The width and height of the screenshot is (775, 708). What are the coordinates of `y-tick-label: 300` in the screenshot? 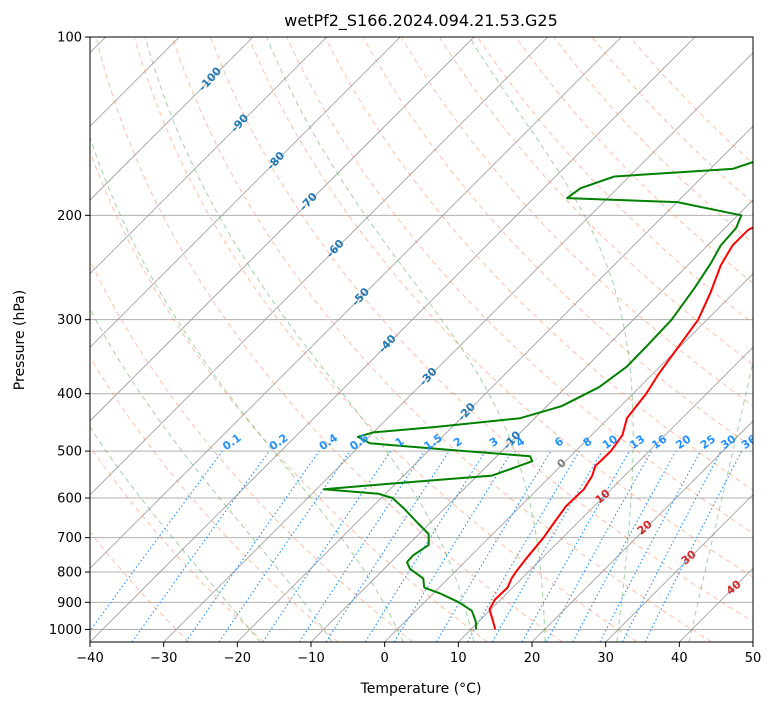 It's located at (69, 320).